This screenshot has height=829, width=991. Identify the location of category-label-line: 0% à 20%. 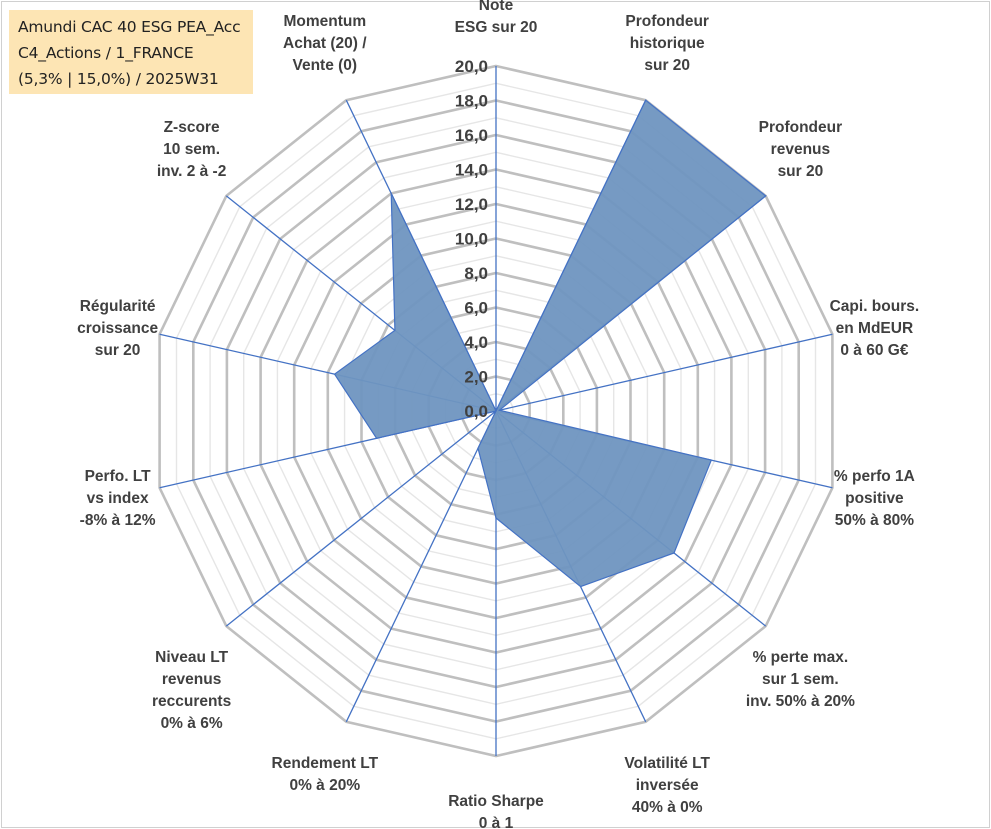
(324, 785).